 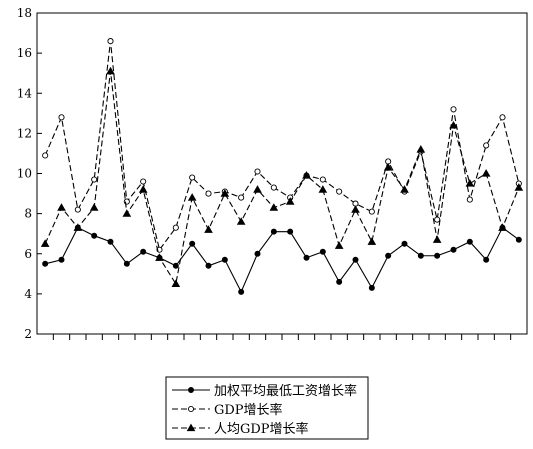 I want to click on legend-box, so click(x=267, y=408).